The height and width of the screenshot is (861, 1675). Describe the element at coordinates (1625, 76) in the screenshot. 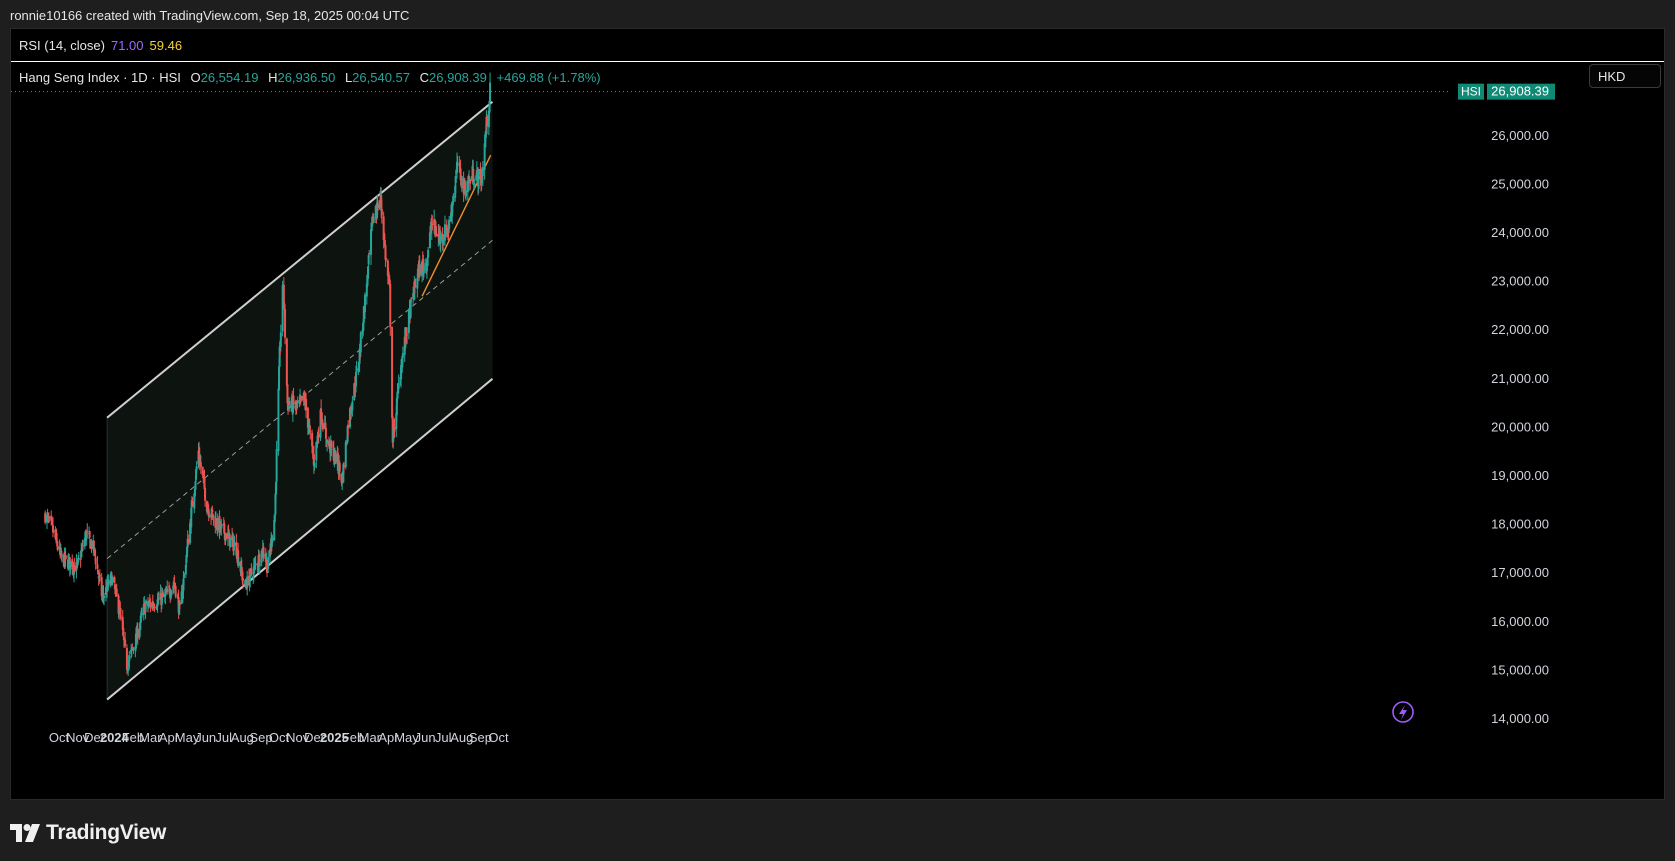

I see `currency-button: HKD` at that location.